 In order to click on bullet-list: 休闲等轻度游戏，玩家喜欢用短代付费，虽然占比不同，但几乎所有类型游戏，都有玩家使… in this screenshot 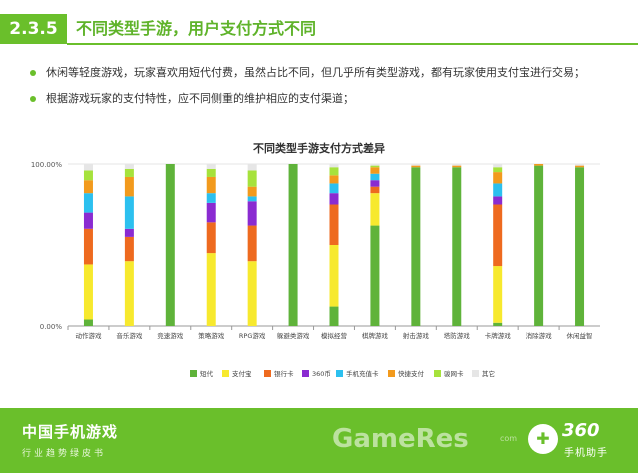, I will do `click(330, 92)`.